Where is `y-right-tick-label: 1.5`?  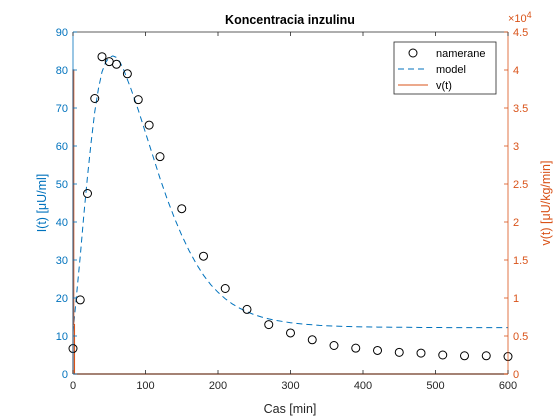 y-right-tick-label: 1.5 is located at coordinates (520, 261).